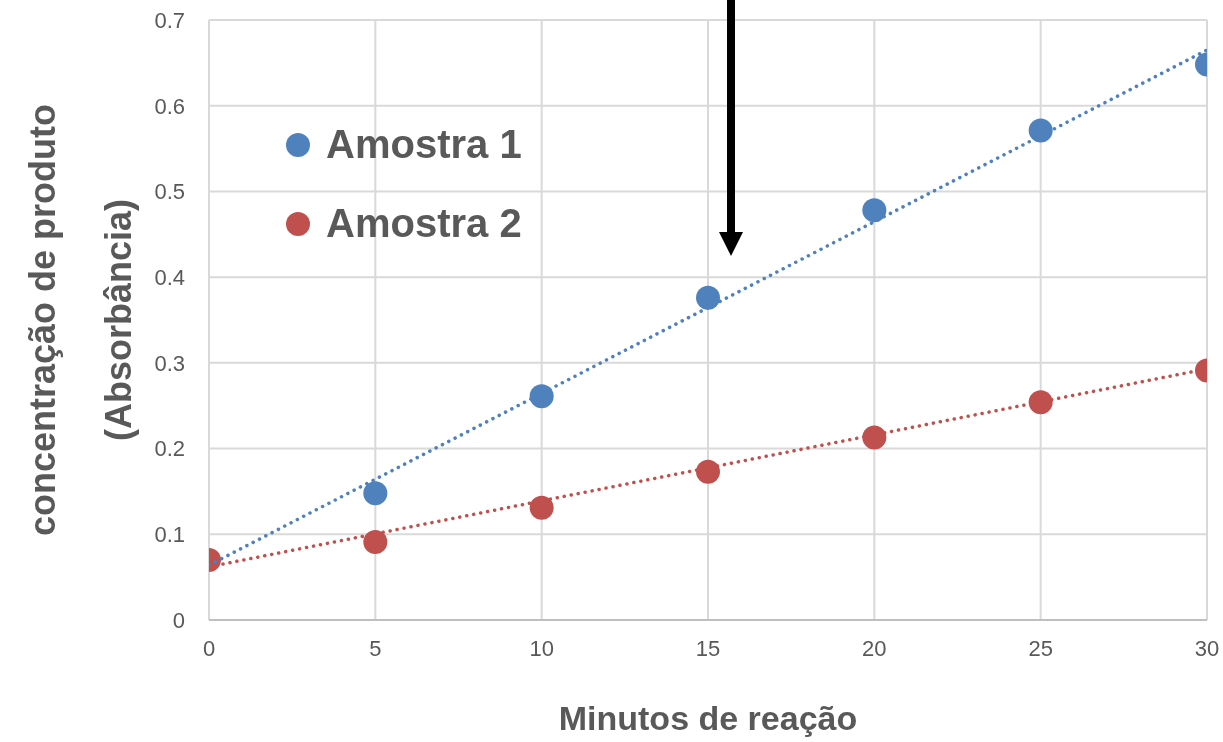 The image size is (1223, 742). What do you see at coordinates (541, 648) in the screenshot?
I see `x-tick-label: 10` at bounding box center [541, 648].